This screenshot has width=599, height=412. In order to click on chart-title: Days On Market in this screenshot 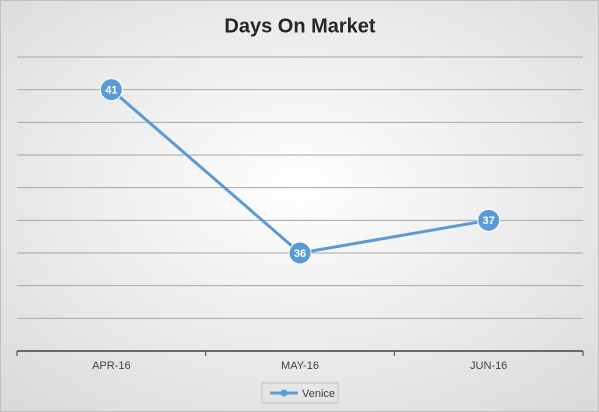, I will do `click(300, 26)`.